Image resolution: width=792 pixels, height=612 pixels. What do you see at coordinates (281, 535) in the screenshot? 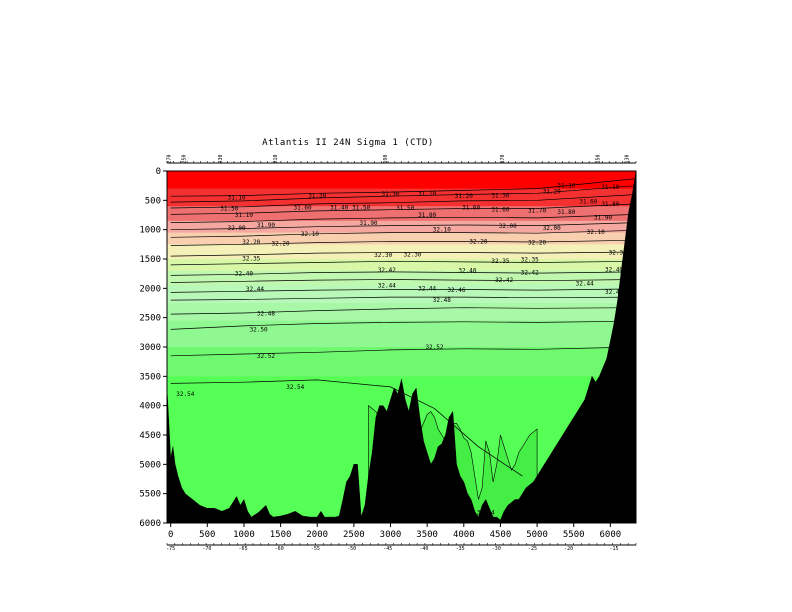
I see `x-tick-label: 1500` at bounding box center [281, 535].